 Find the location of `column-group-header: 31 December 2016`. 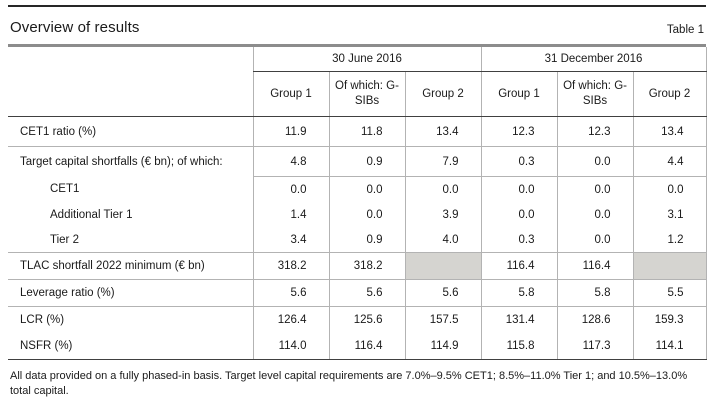

column-group-header: 31 December 2016 is located at coordinates (593, 59).